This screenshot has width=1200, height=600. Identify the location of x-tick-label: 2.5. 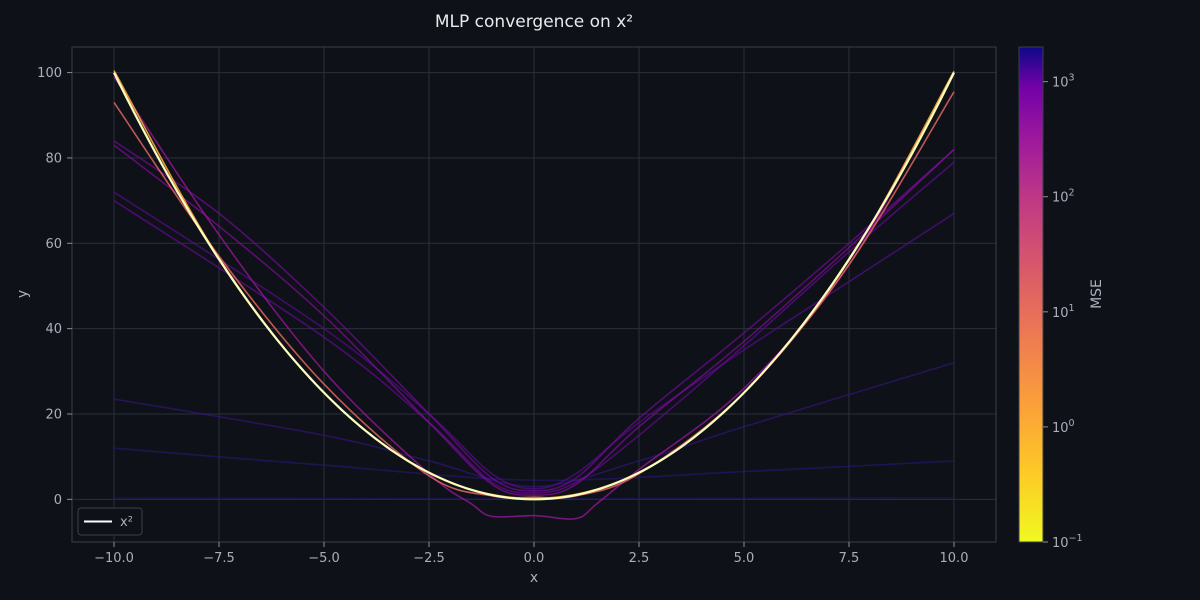
(639, 558).